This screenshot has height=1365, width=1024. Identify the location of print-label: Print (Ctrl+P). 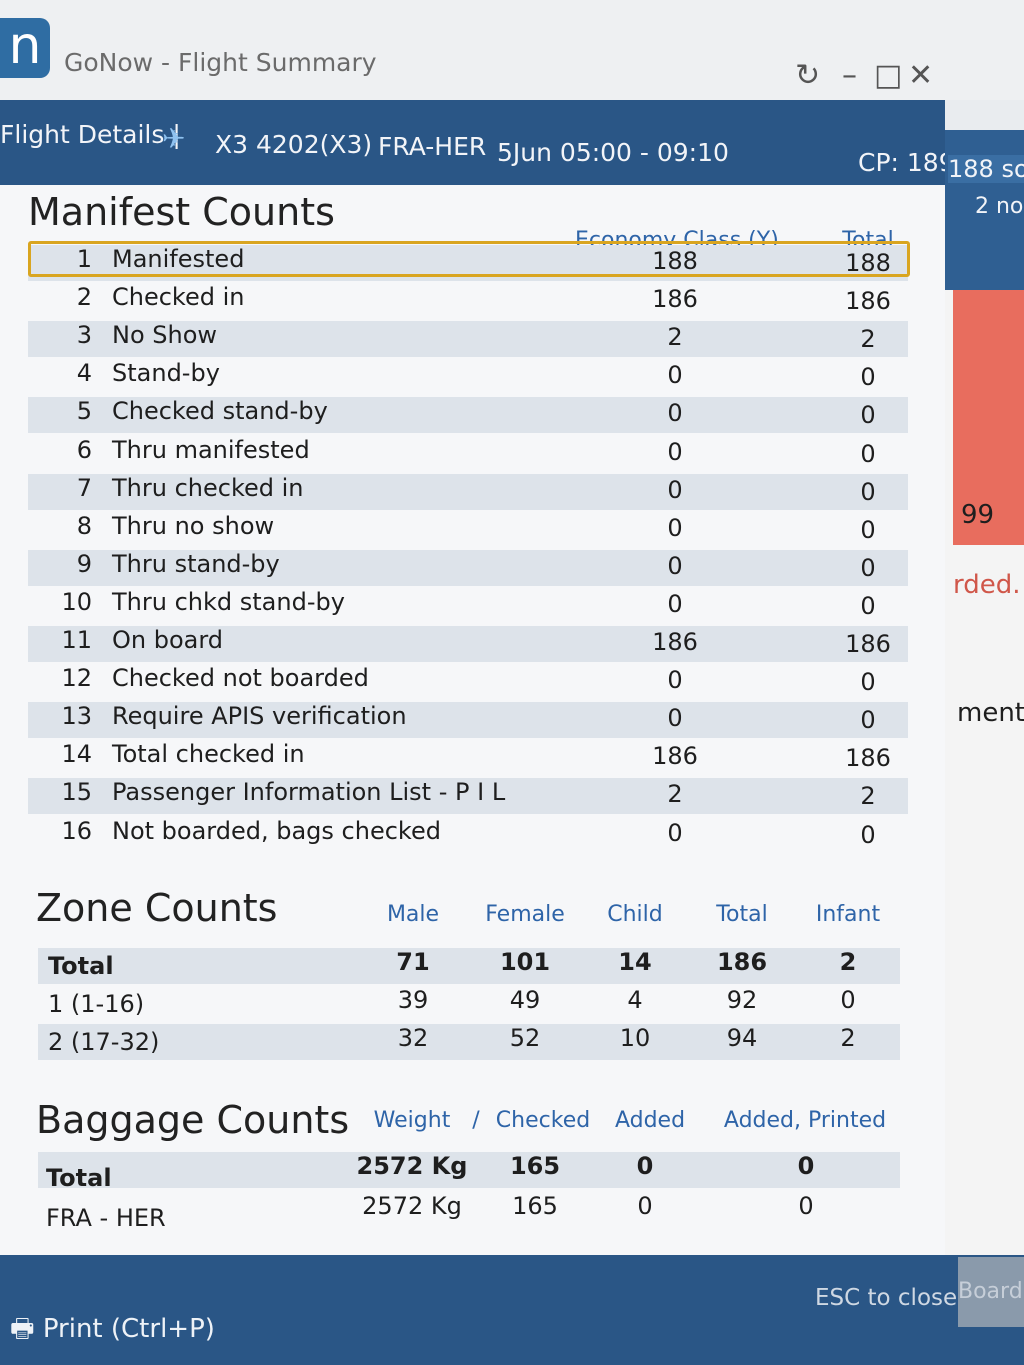
(128, 1329).